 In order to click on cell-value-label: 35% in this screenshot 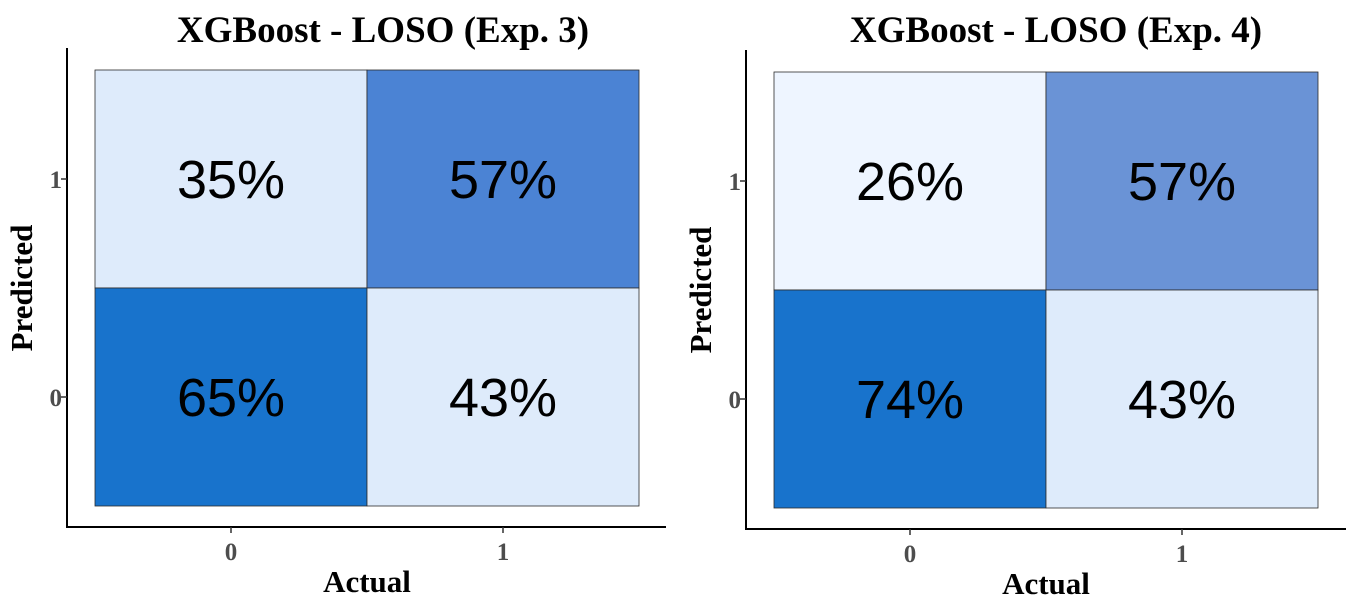, I will do `click(231, 180)`.